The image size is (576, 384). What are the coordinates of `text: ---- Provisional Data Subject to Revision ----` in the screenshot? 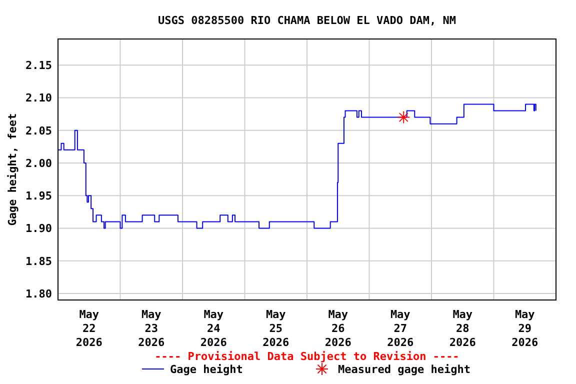 It's located at (307, 356).